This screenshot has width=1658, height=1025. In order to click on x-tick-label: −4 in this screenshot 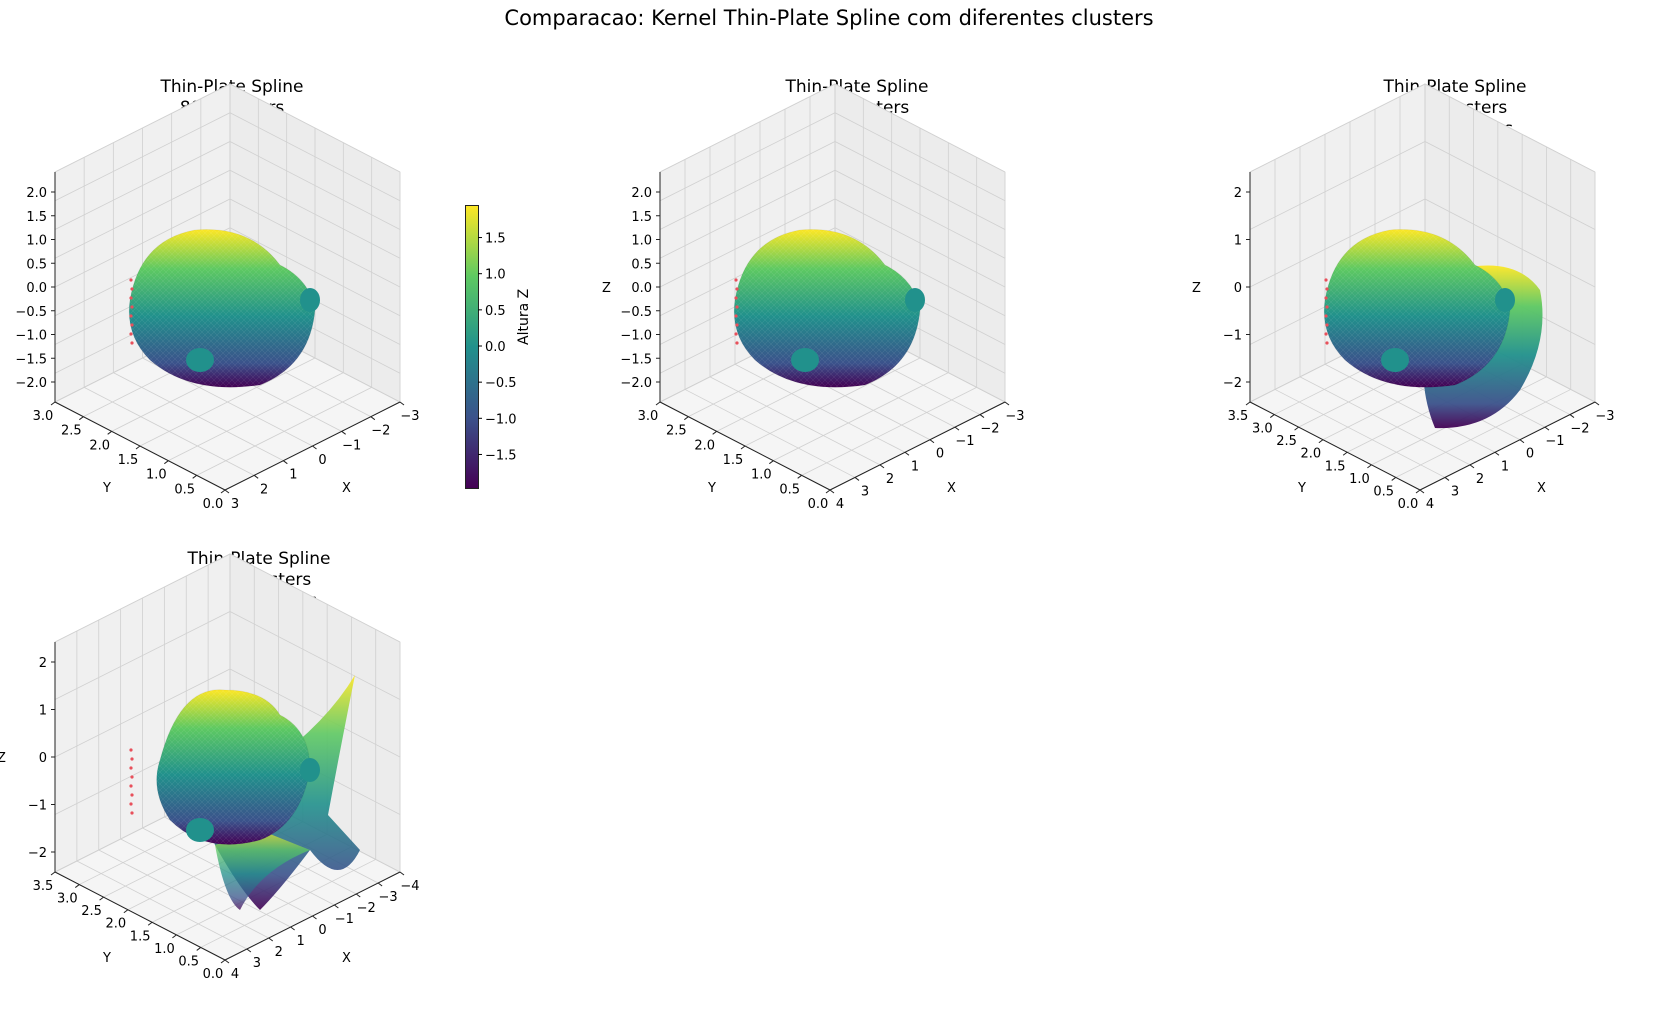, I will do `click(409, 886)`.